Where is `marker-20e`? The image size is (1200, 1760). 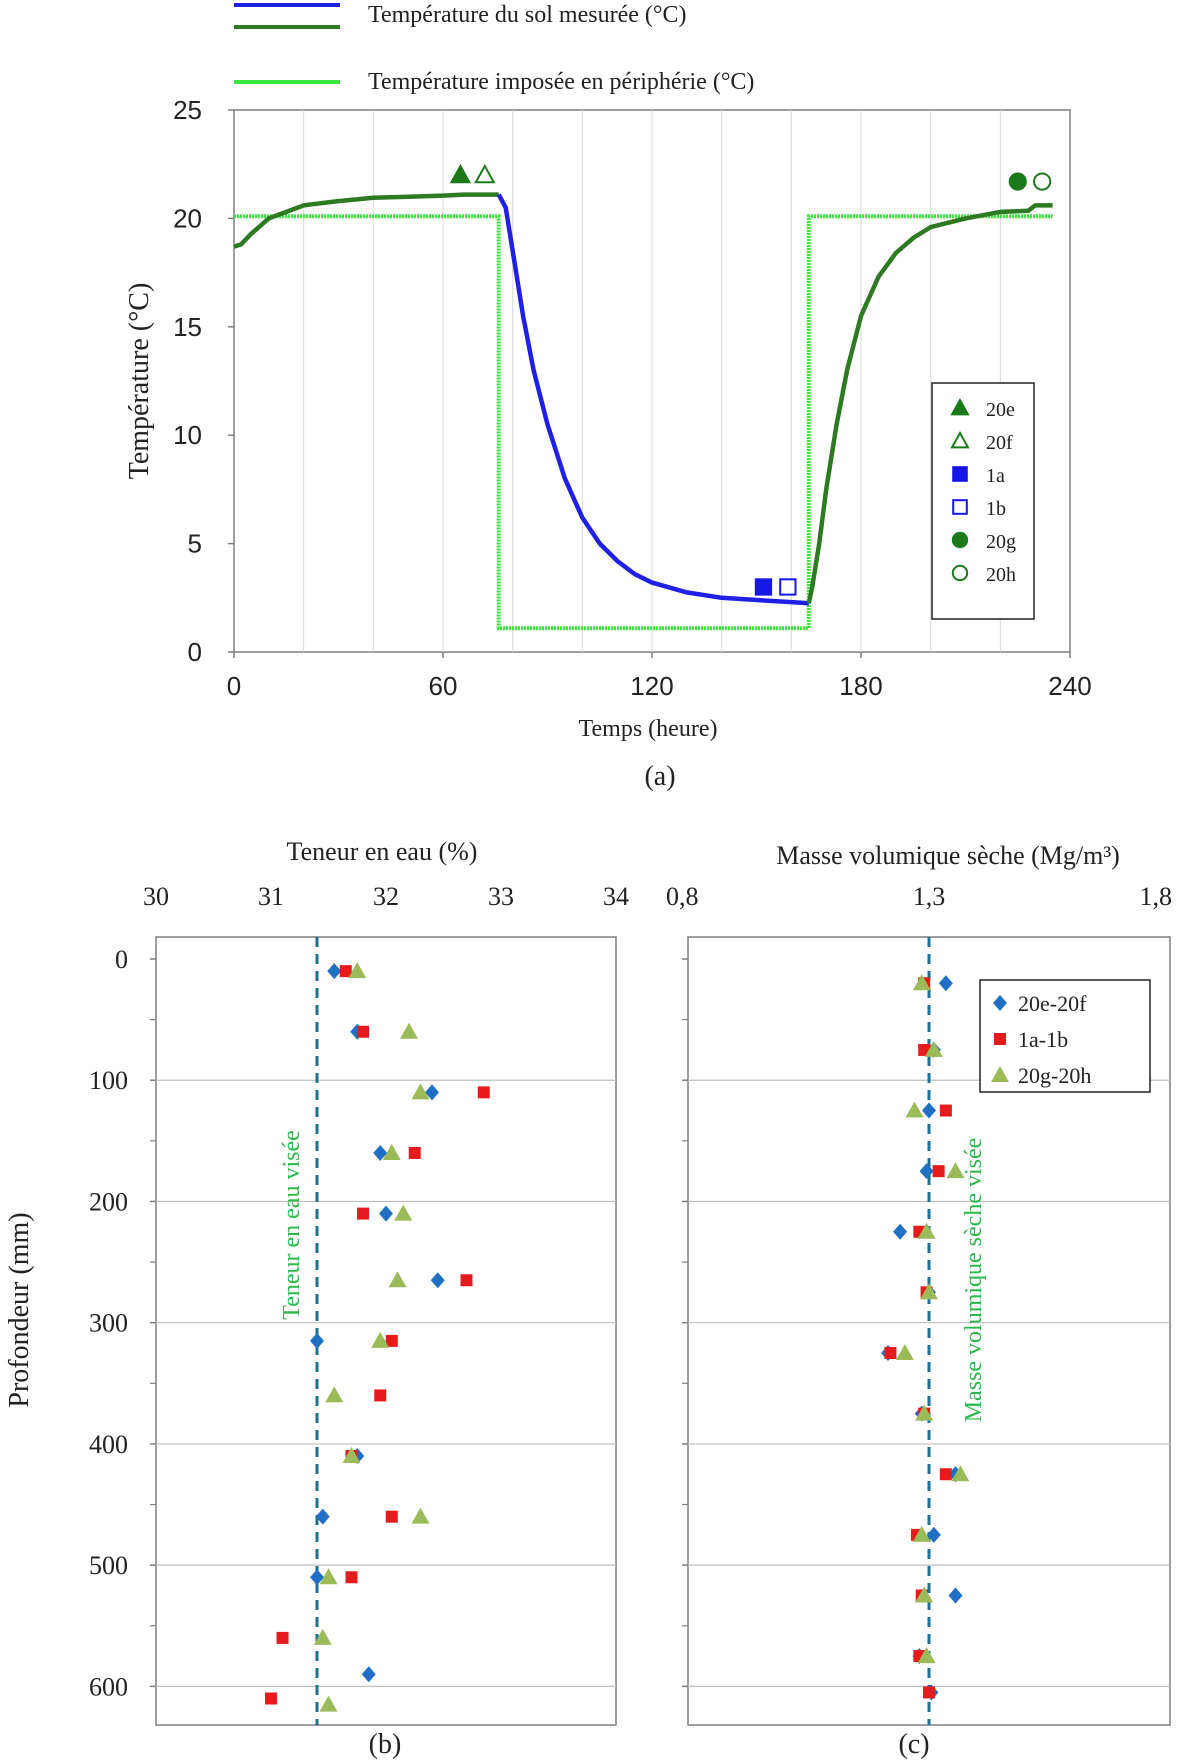
marker-20e is located at coordinates (460, 173).